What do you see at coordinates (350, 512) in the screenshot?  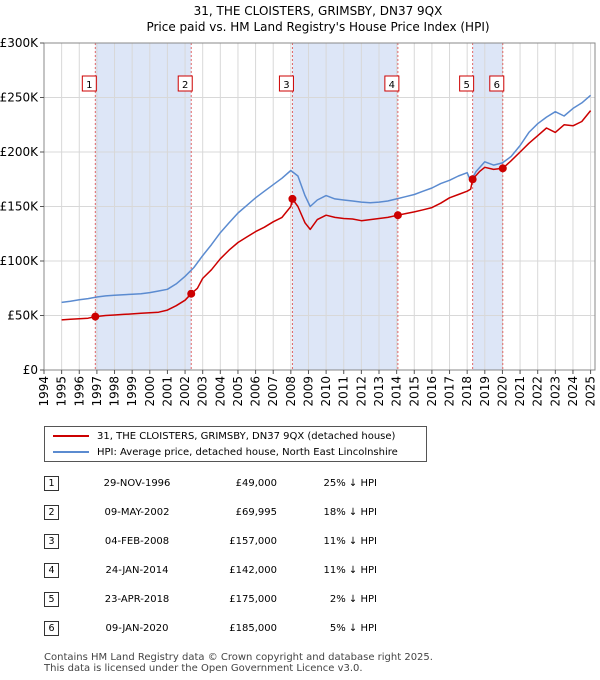 I see `sale-hpi-diff: 18% ↓ HPI` at bounding box center [350, 512].